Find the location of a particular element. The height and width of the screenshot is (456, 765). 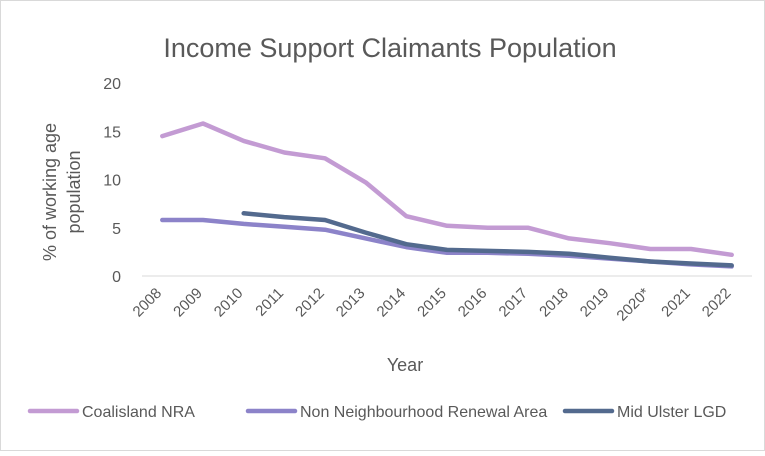

y-tick-label: 0 is located at coordinates (116, 277).